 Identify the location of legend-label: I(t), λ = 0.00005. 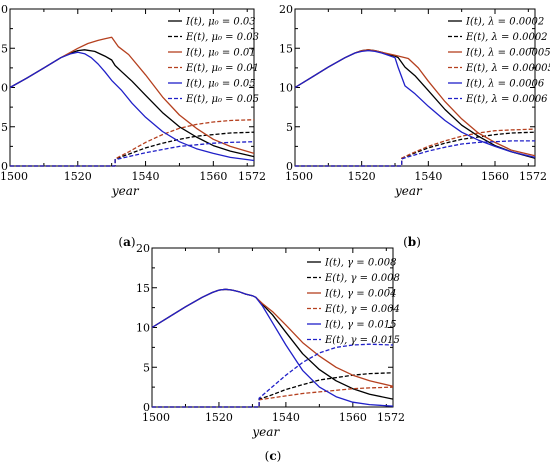
(507, 53).